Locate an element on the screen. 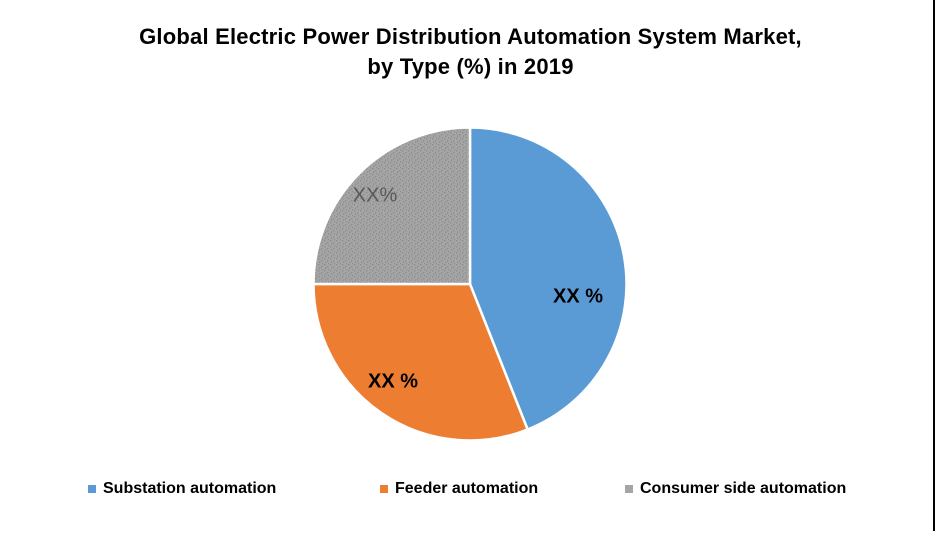 The width and height of the screenshot is (941, 538). slice-label-feeder: XX % is located at coordinates (393, 381).